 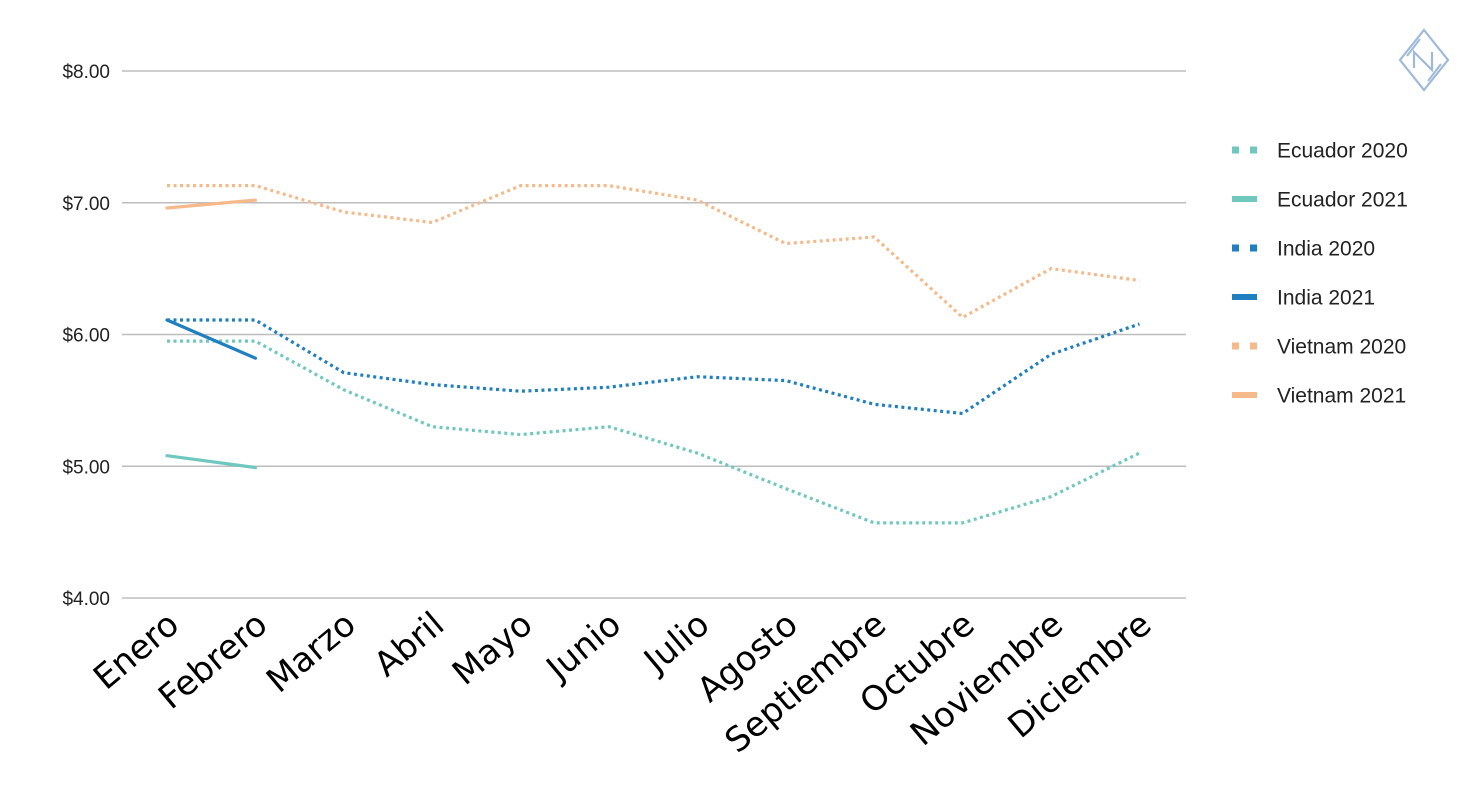 What do you see at coordinates (1326, 249) in the screenshot?
I see `legend-label: India 2020` at bounding box center [1326, 249].